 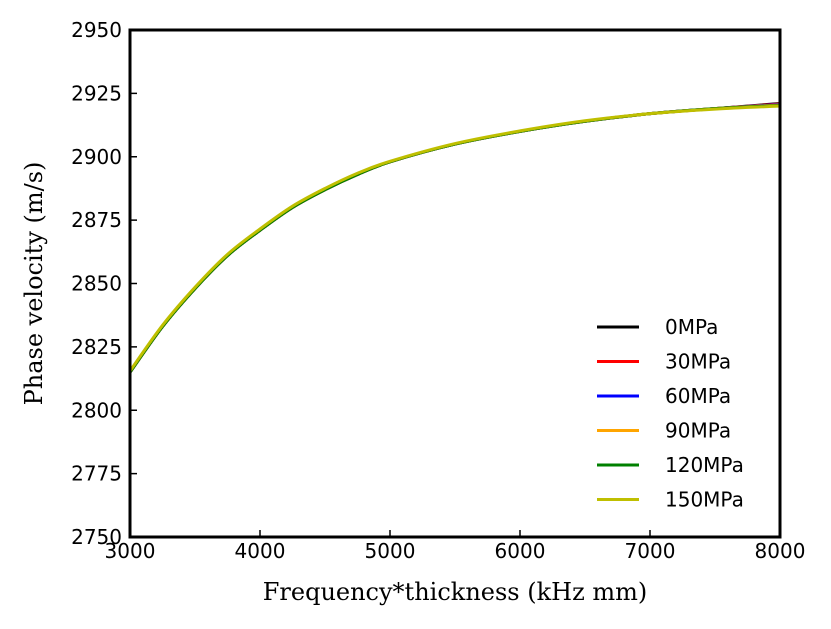 I want to click on y-tick-label: 2900, so click(x=96, y=157).